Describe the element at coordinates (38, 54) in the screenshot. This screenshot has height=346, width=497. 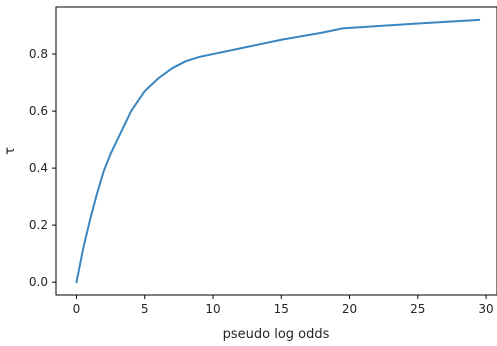
I see `y-tick-label: 0.8` at that location.